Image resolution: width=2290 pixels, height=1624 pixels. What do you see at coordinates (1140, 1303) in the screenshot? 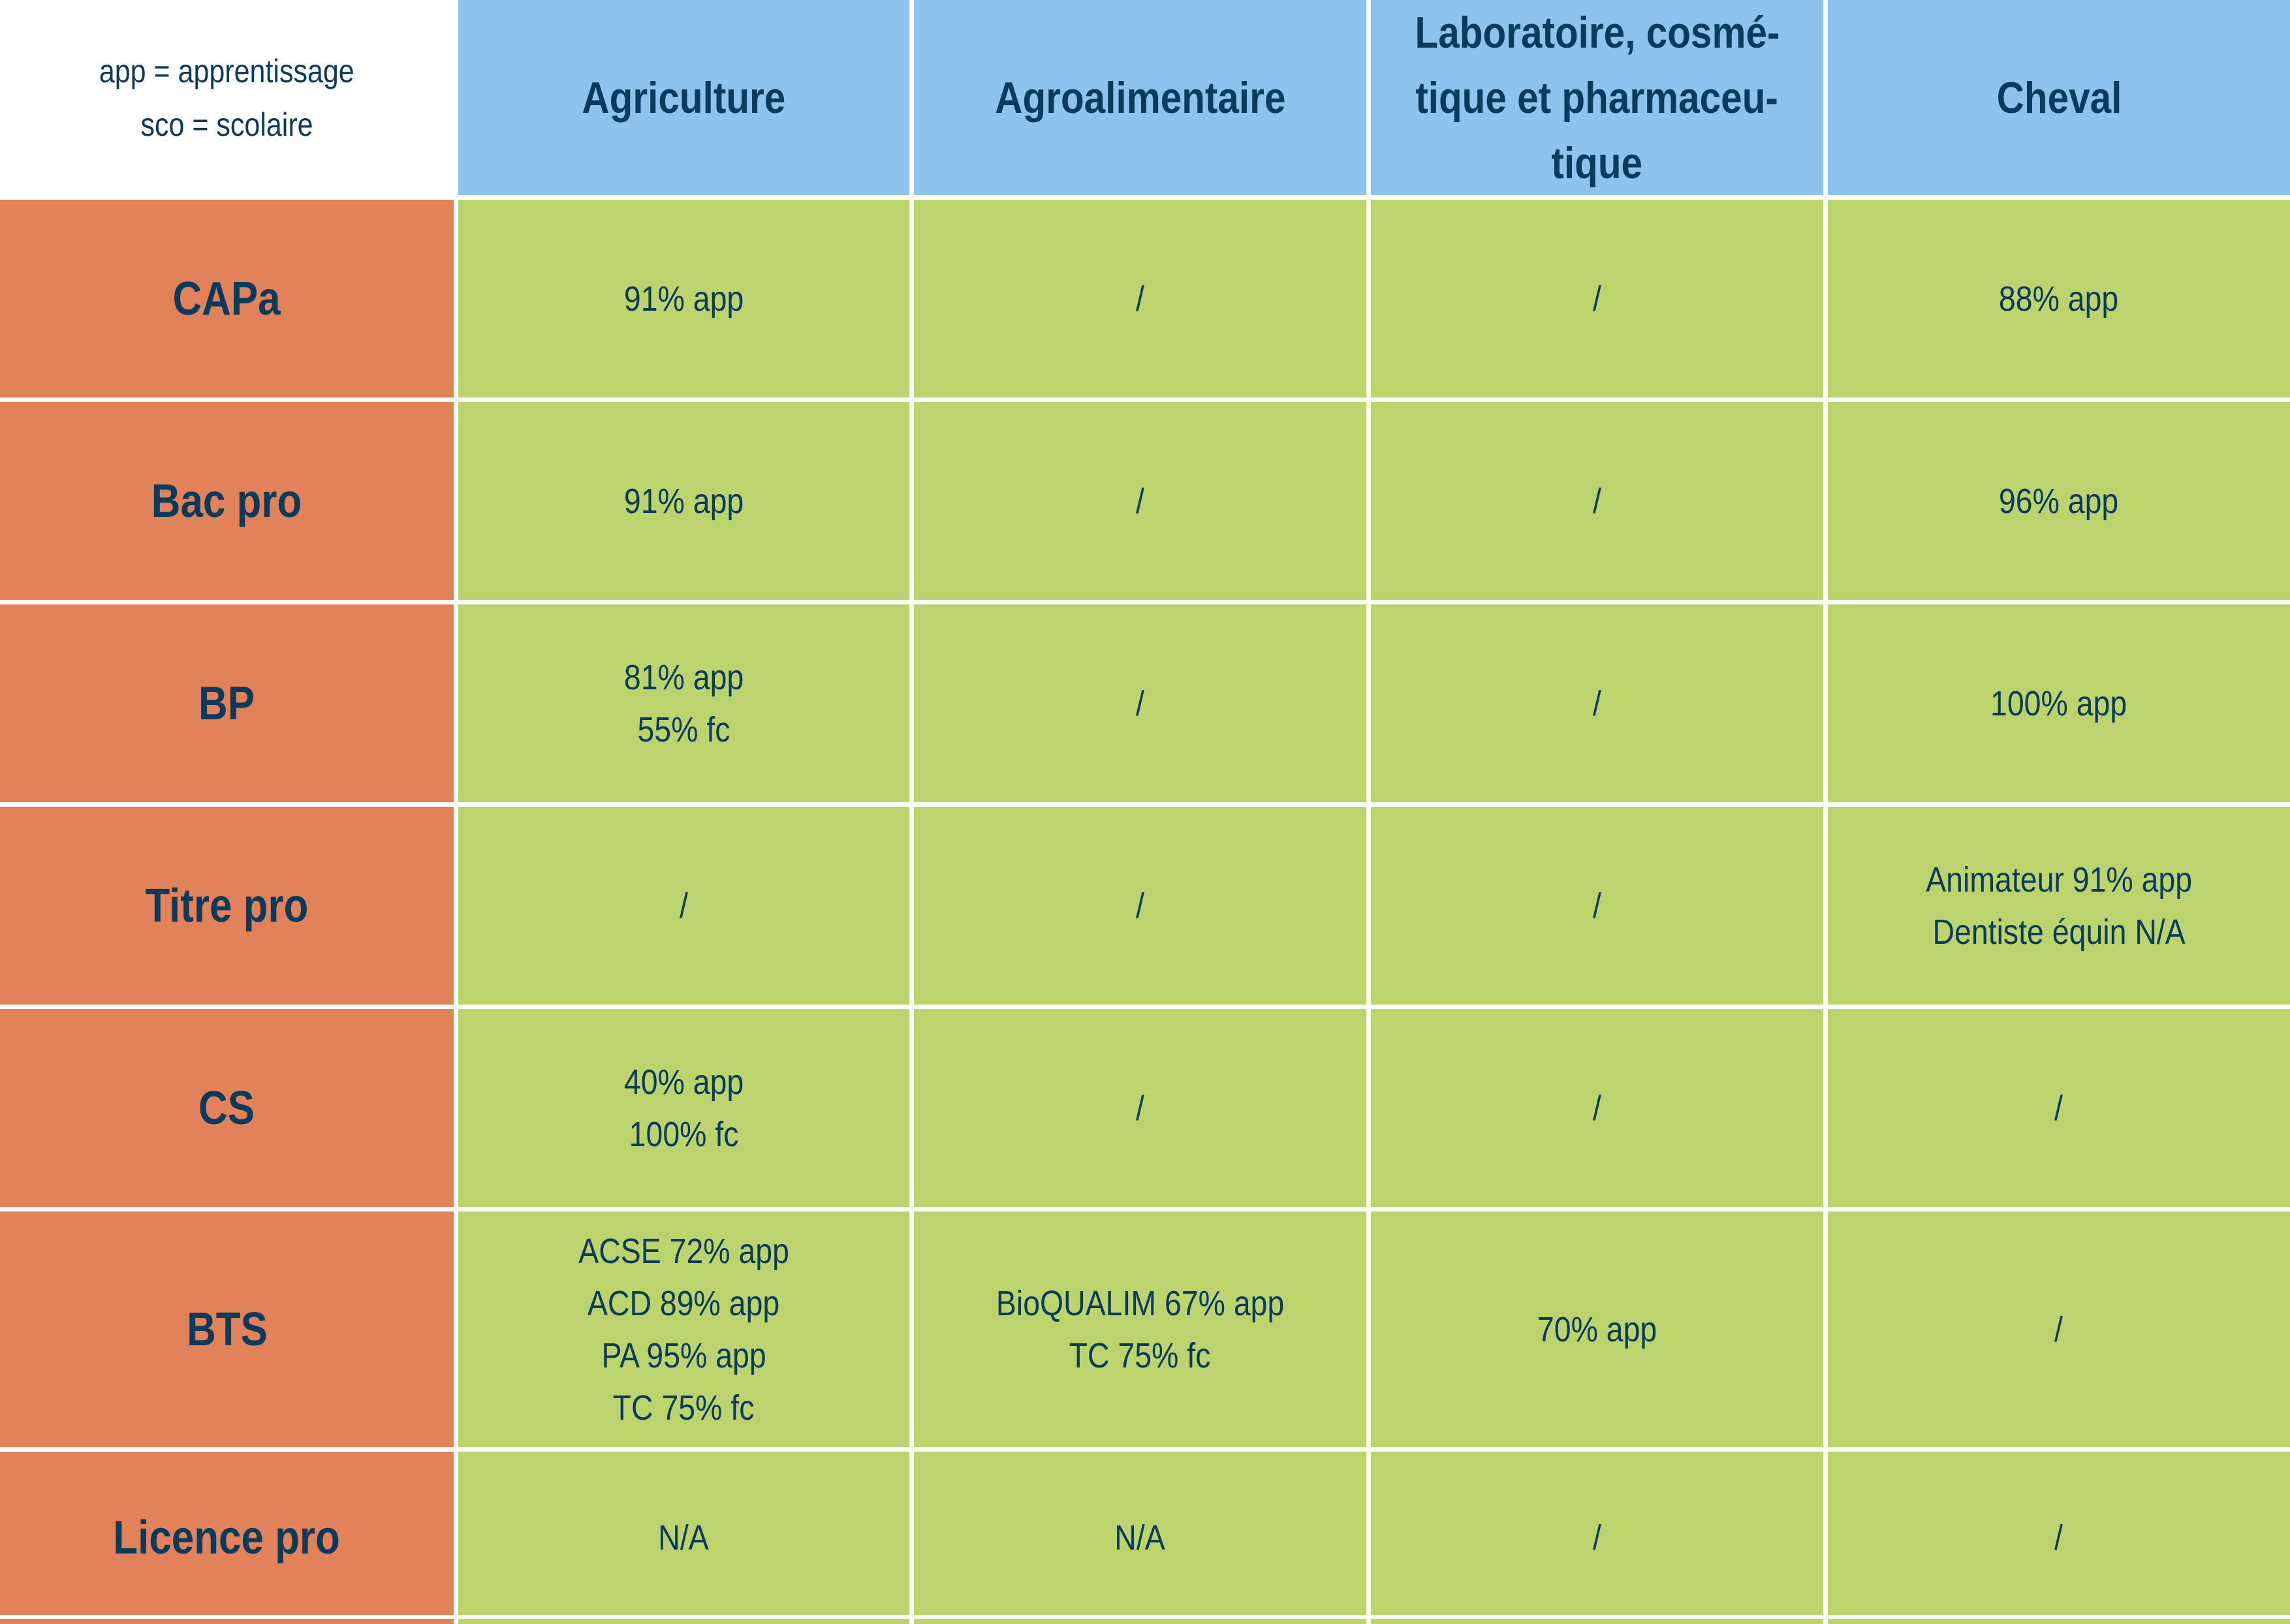
I see `cell-line: BioQUALIM 67% app` at bounding box center [1140, 1303].